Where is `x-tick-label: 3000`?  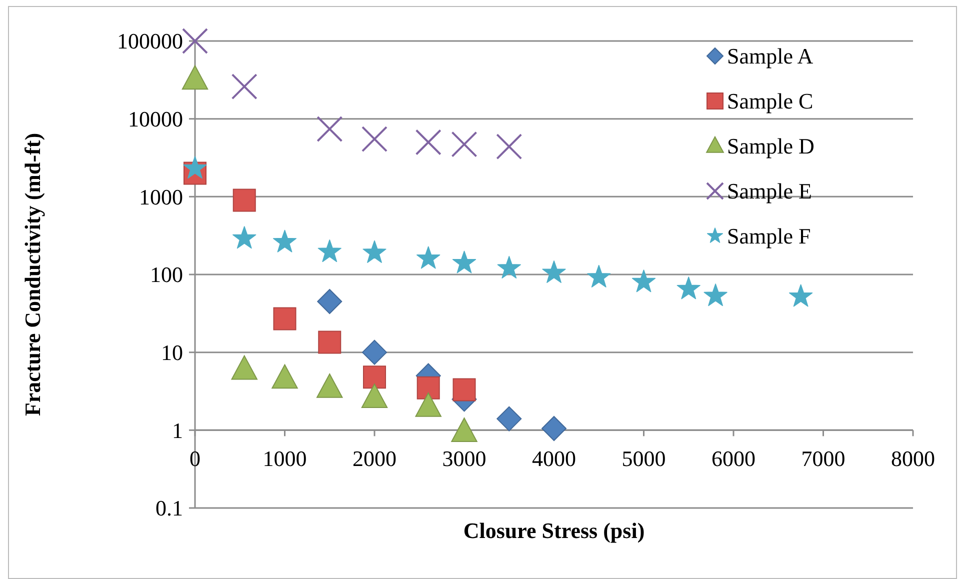
x-tick-label: 3000 is located at coordinates (464, 459).